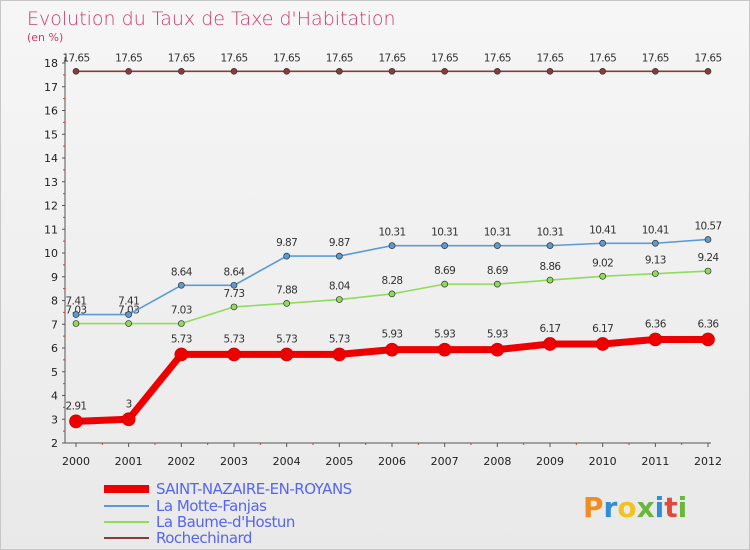 Image resolution: width=750 pixels, height=550 pixels. Describe the element at coordinates (211, 19) in the screenshot. I see `chart-title: Evolution du Taux de Taxe d'Habitation` at that location.